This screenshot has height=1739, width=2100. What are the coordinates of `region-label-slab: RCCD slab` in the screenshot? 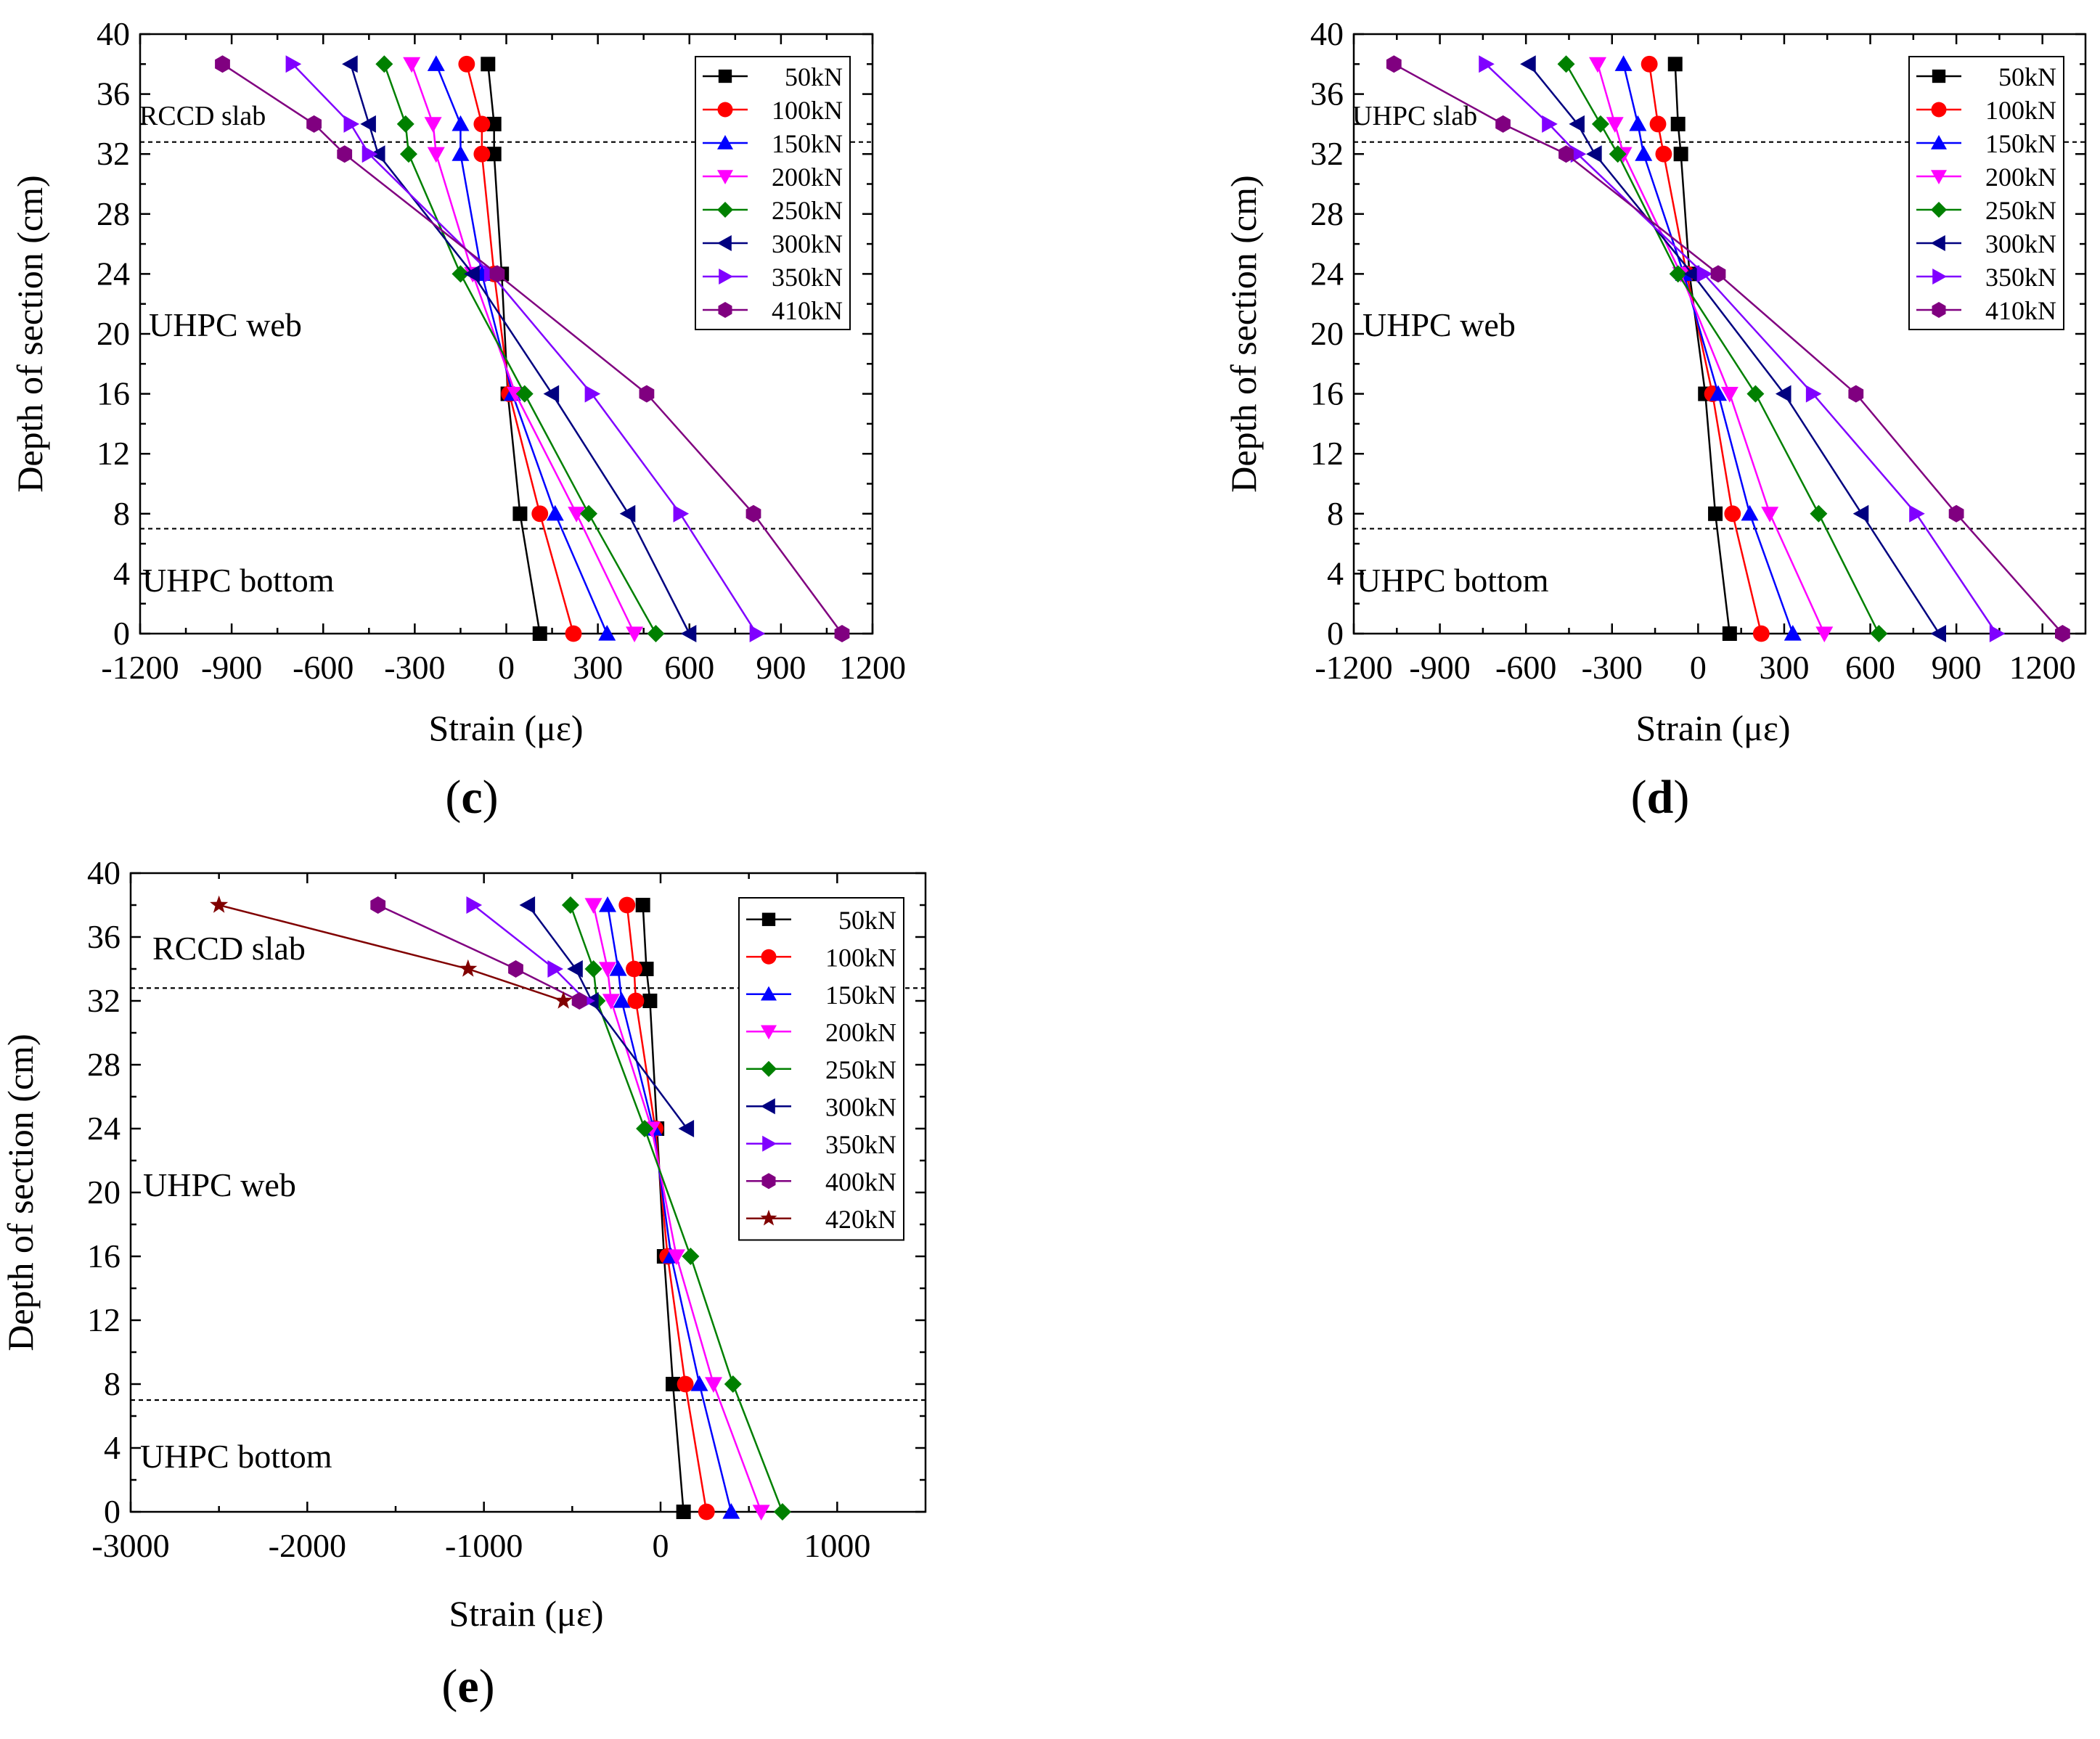 It's located at (229, 948).